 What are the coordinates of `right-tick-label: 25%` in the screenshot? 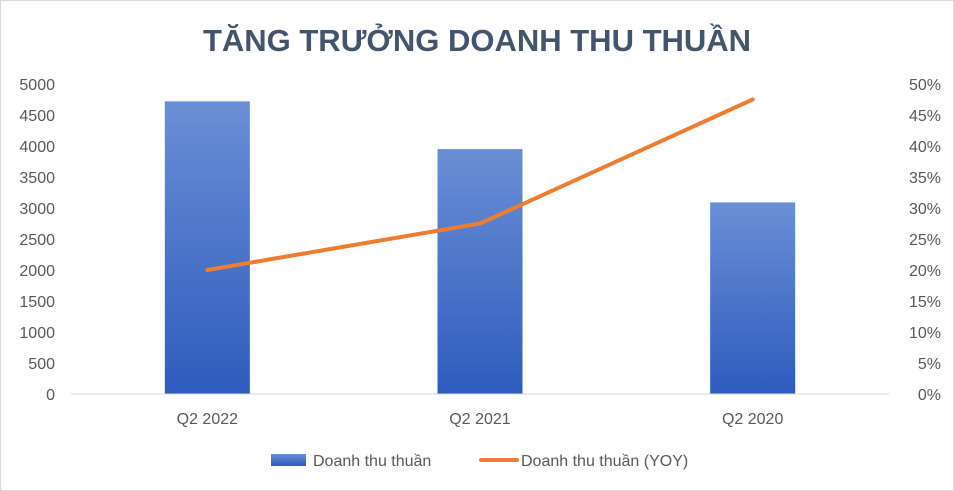 It's located at (925, 240).